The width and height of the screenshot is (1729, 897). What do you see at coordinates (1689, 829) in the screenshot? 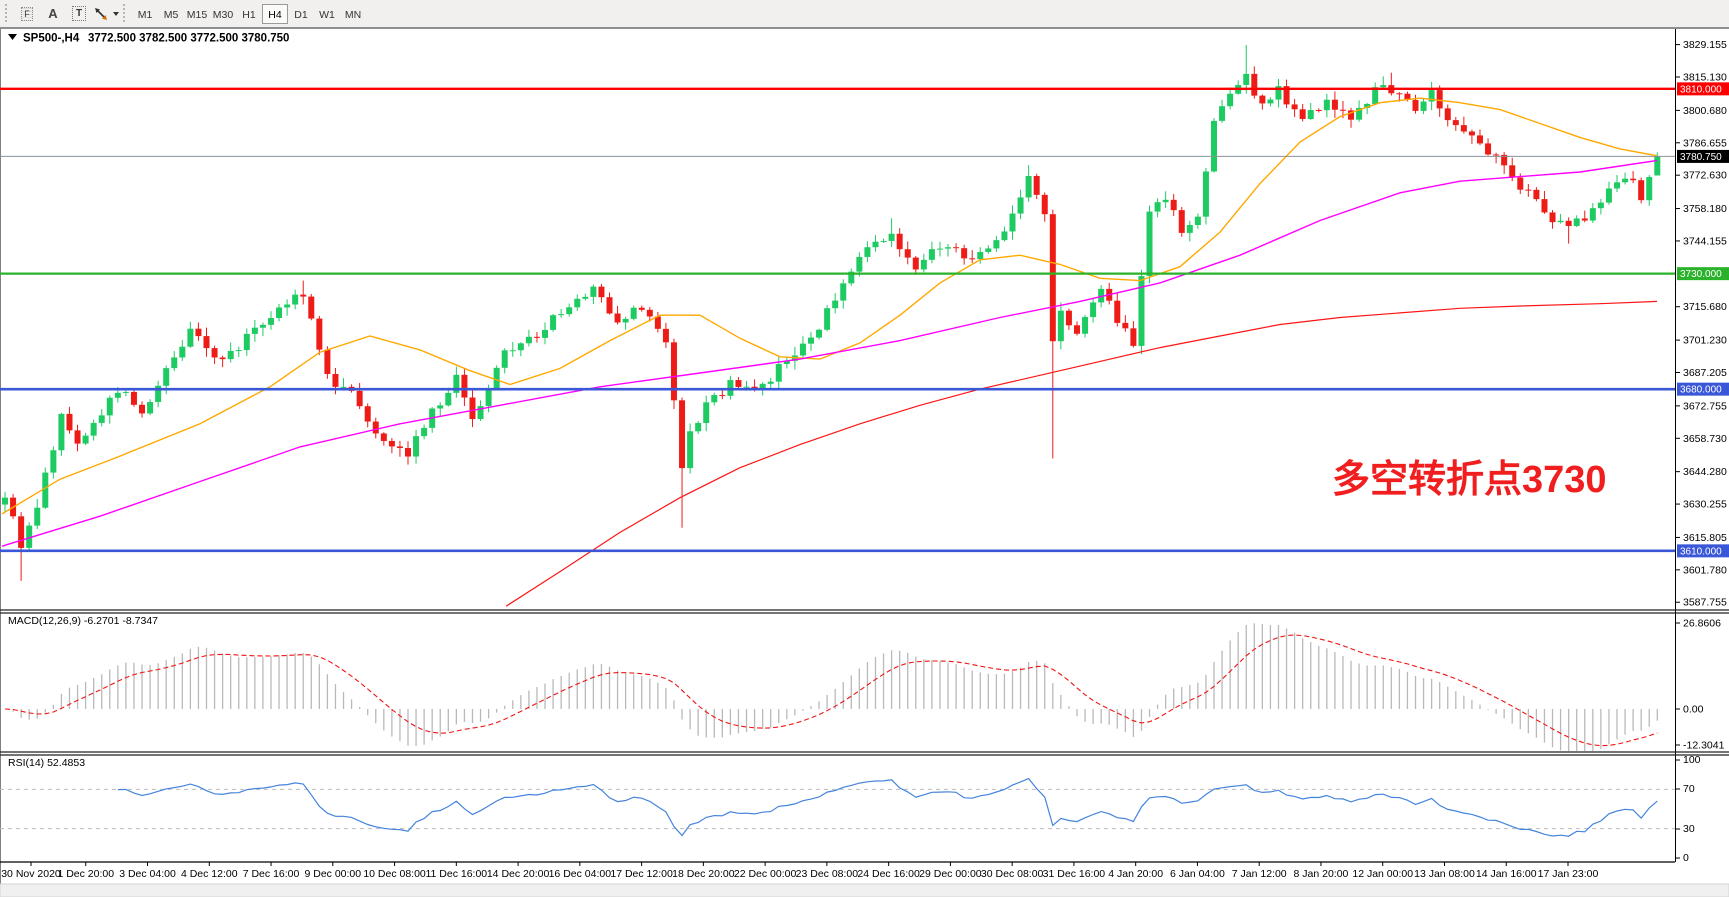
I see `rsi-scale-label: 30` at bounding box center [1689, 829].